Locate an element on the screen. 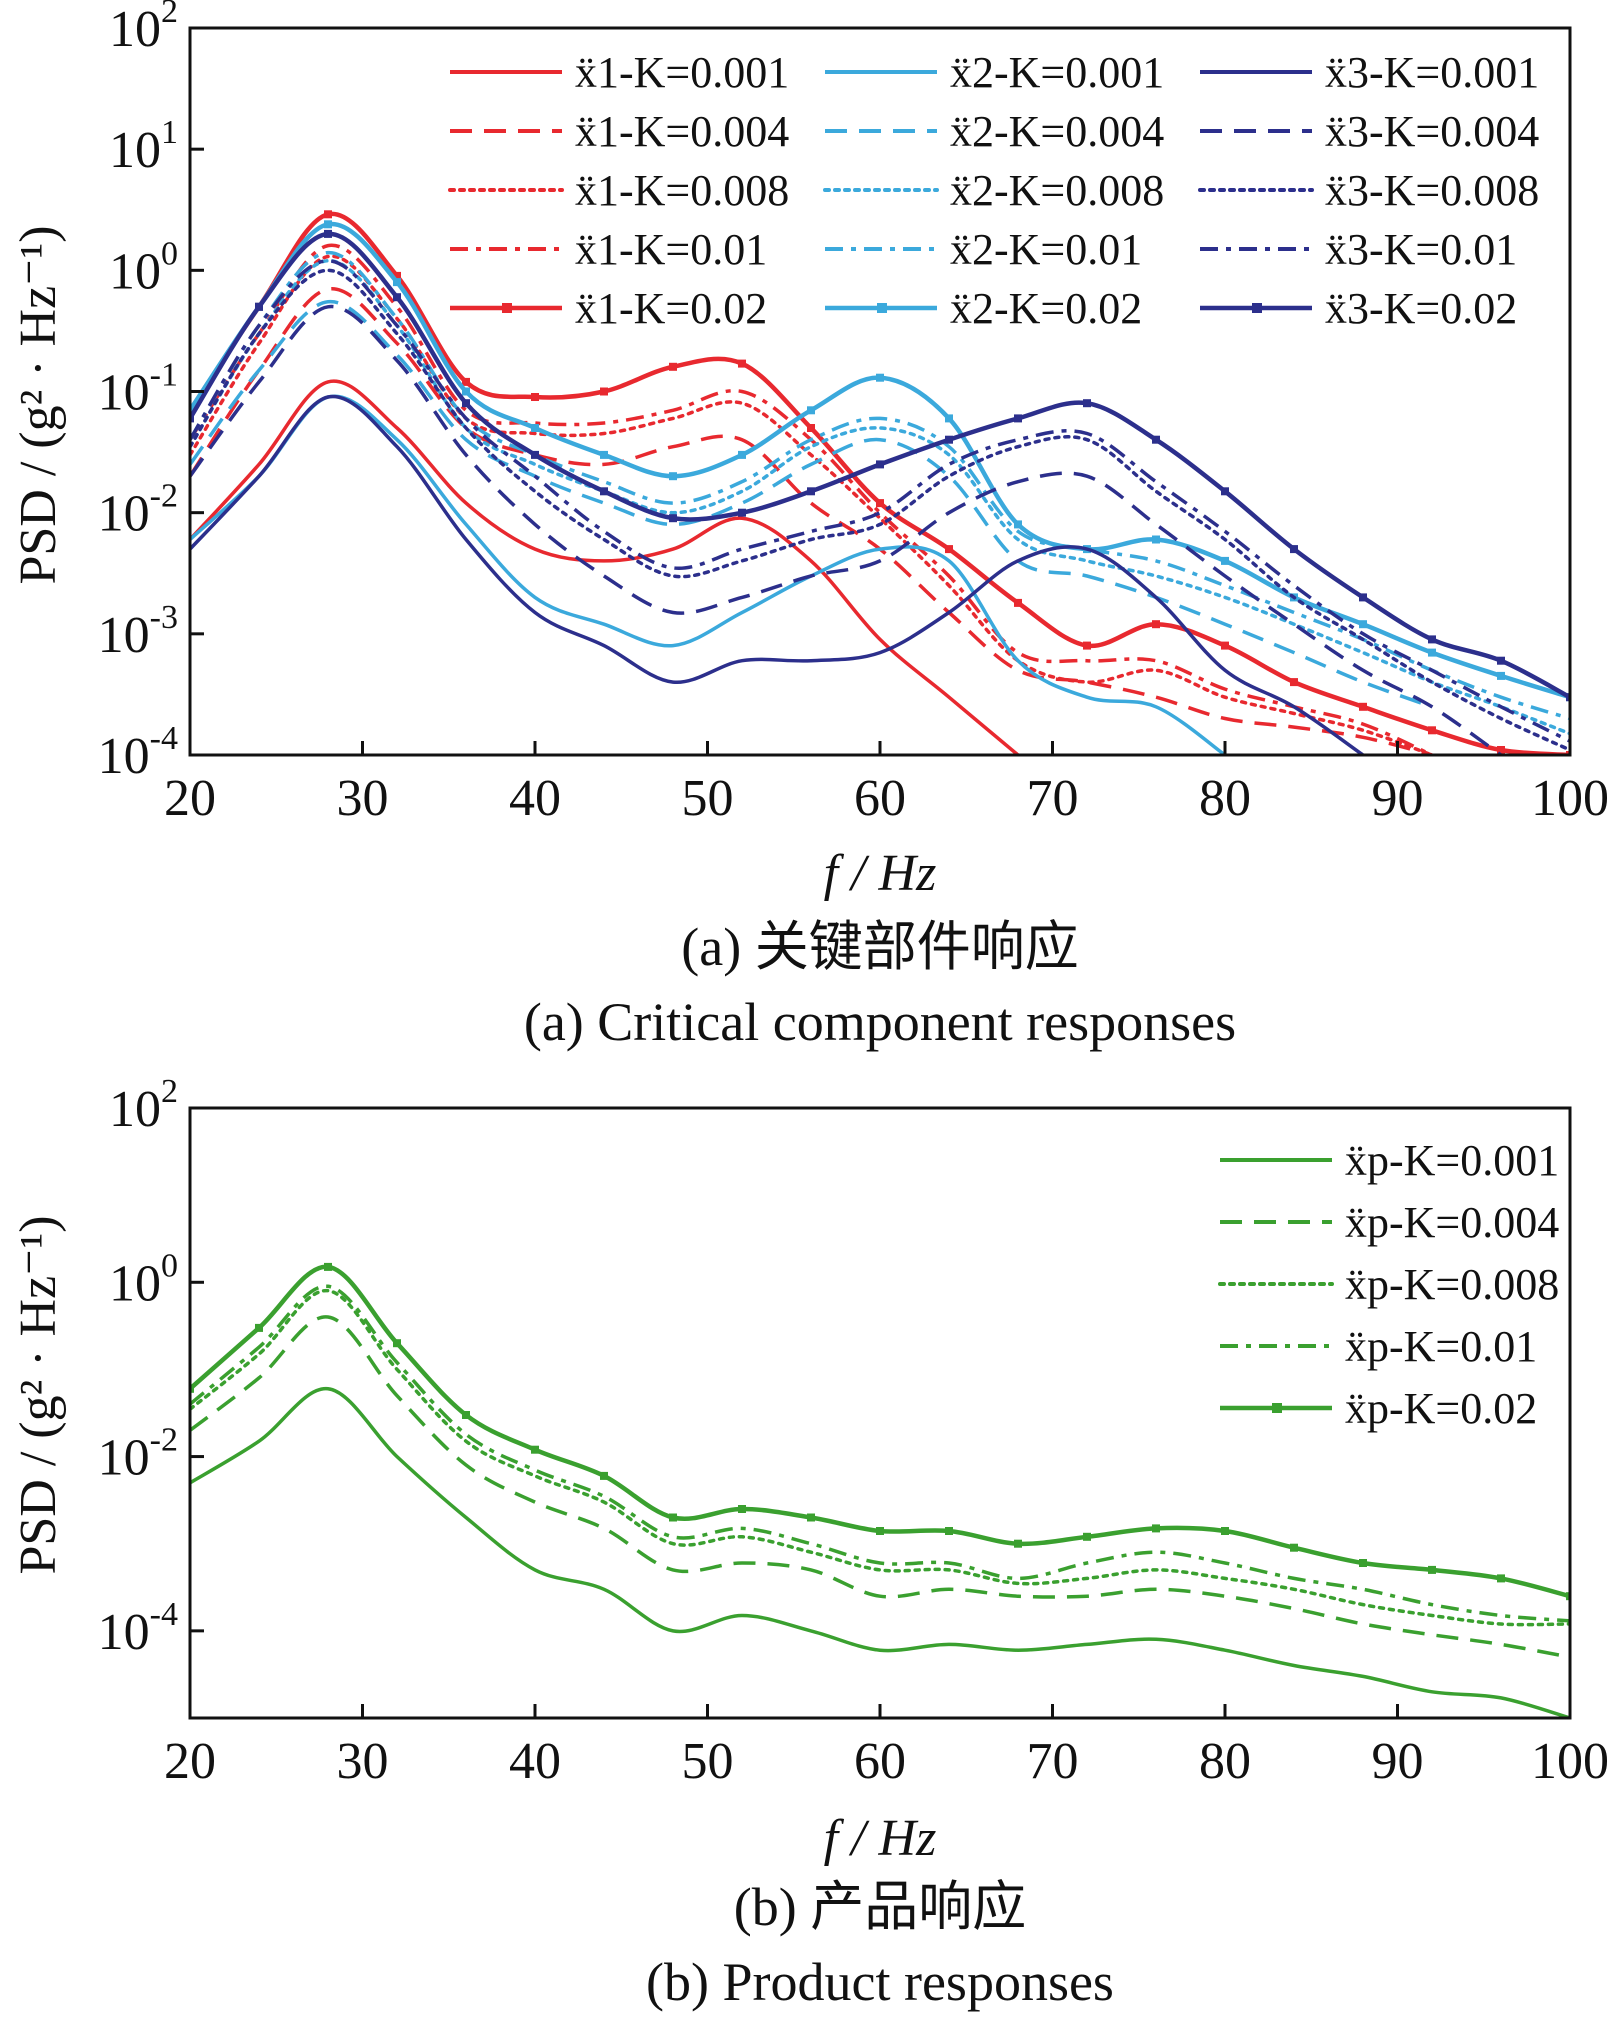  legend-item: ẍ2-K=0.001 is located at coordinates (994, 72).